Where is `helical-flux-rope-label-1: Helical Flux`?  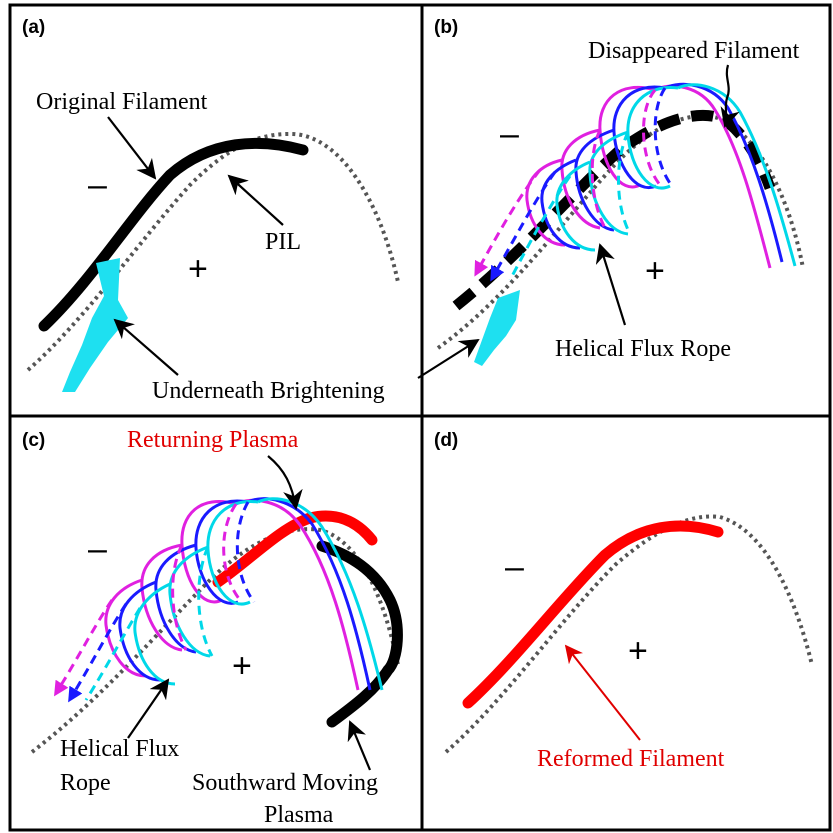
helical-flux-rope-label-1: Helical Flux is located at coordinates (119, 749).